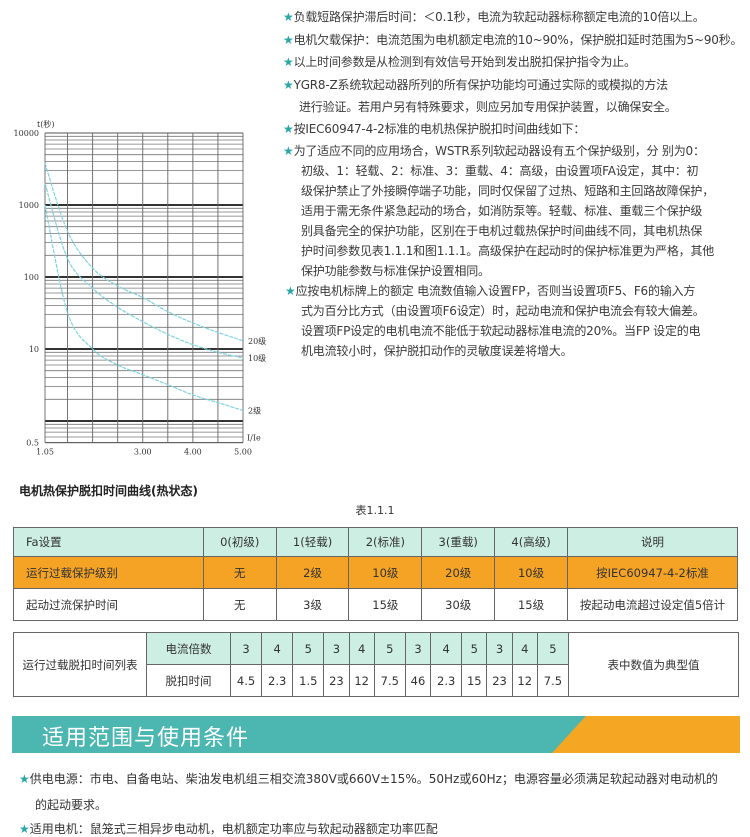  I want to click on y-tick-label: 10000, so click(26, 133).